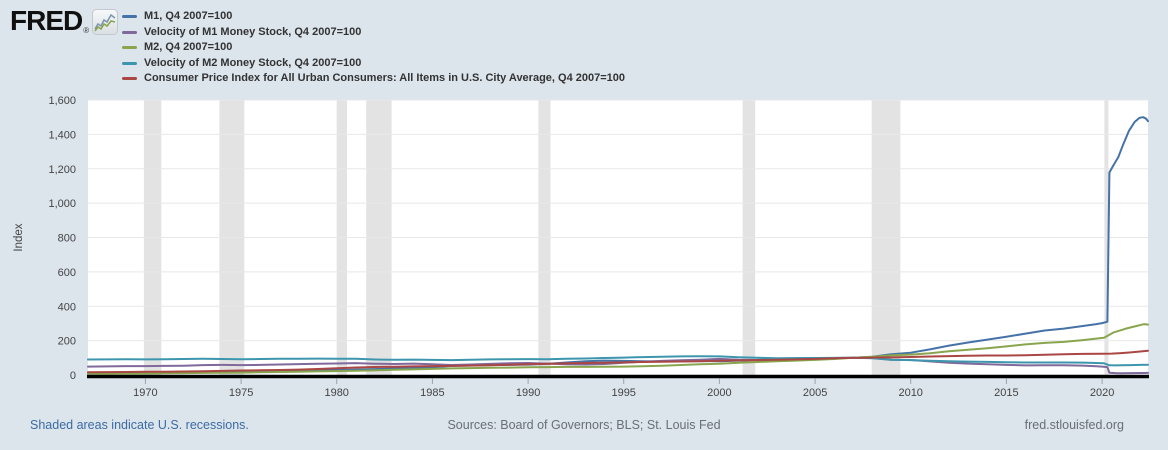  What do you see at coordinates (73, 376) in the screenshot?
I see `y-tick-label: 0` at bounding box center [73, 376].